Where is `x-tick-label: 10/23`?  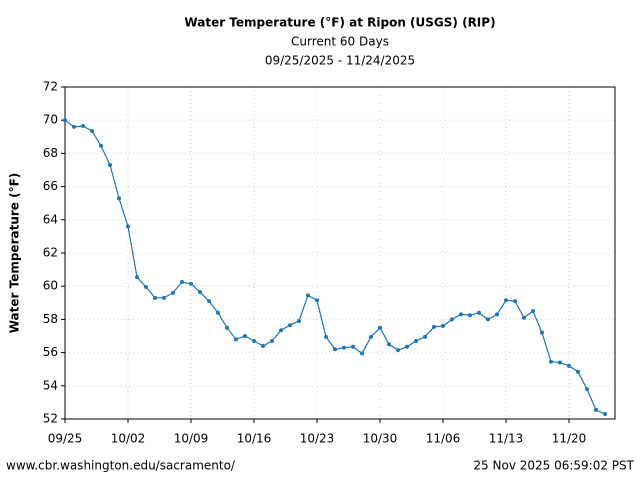 x-tick-label: 10/23 is located at coordinates (317, 439).